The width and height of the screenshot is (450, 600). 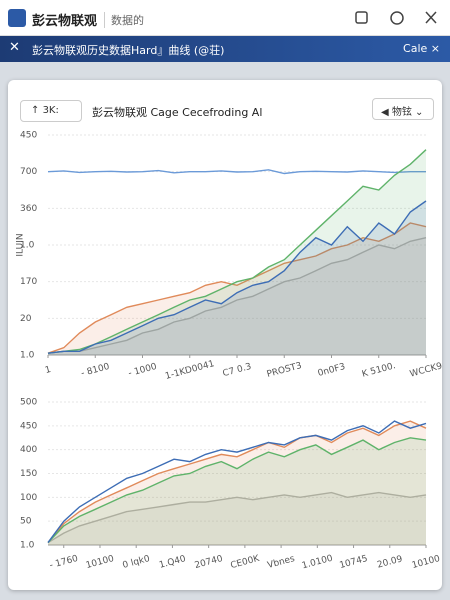 I want to click on button-label: 3K:, so click(x=50, y=110).